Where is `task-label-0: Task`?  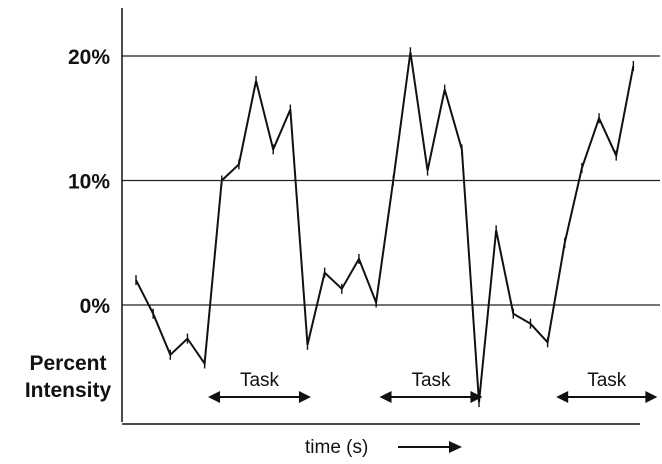
task-label-0: Task is located at coordinates (260, 380).